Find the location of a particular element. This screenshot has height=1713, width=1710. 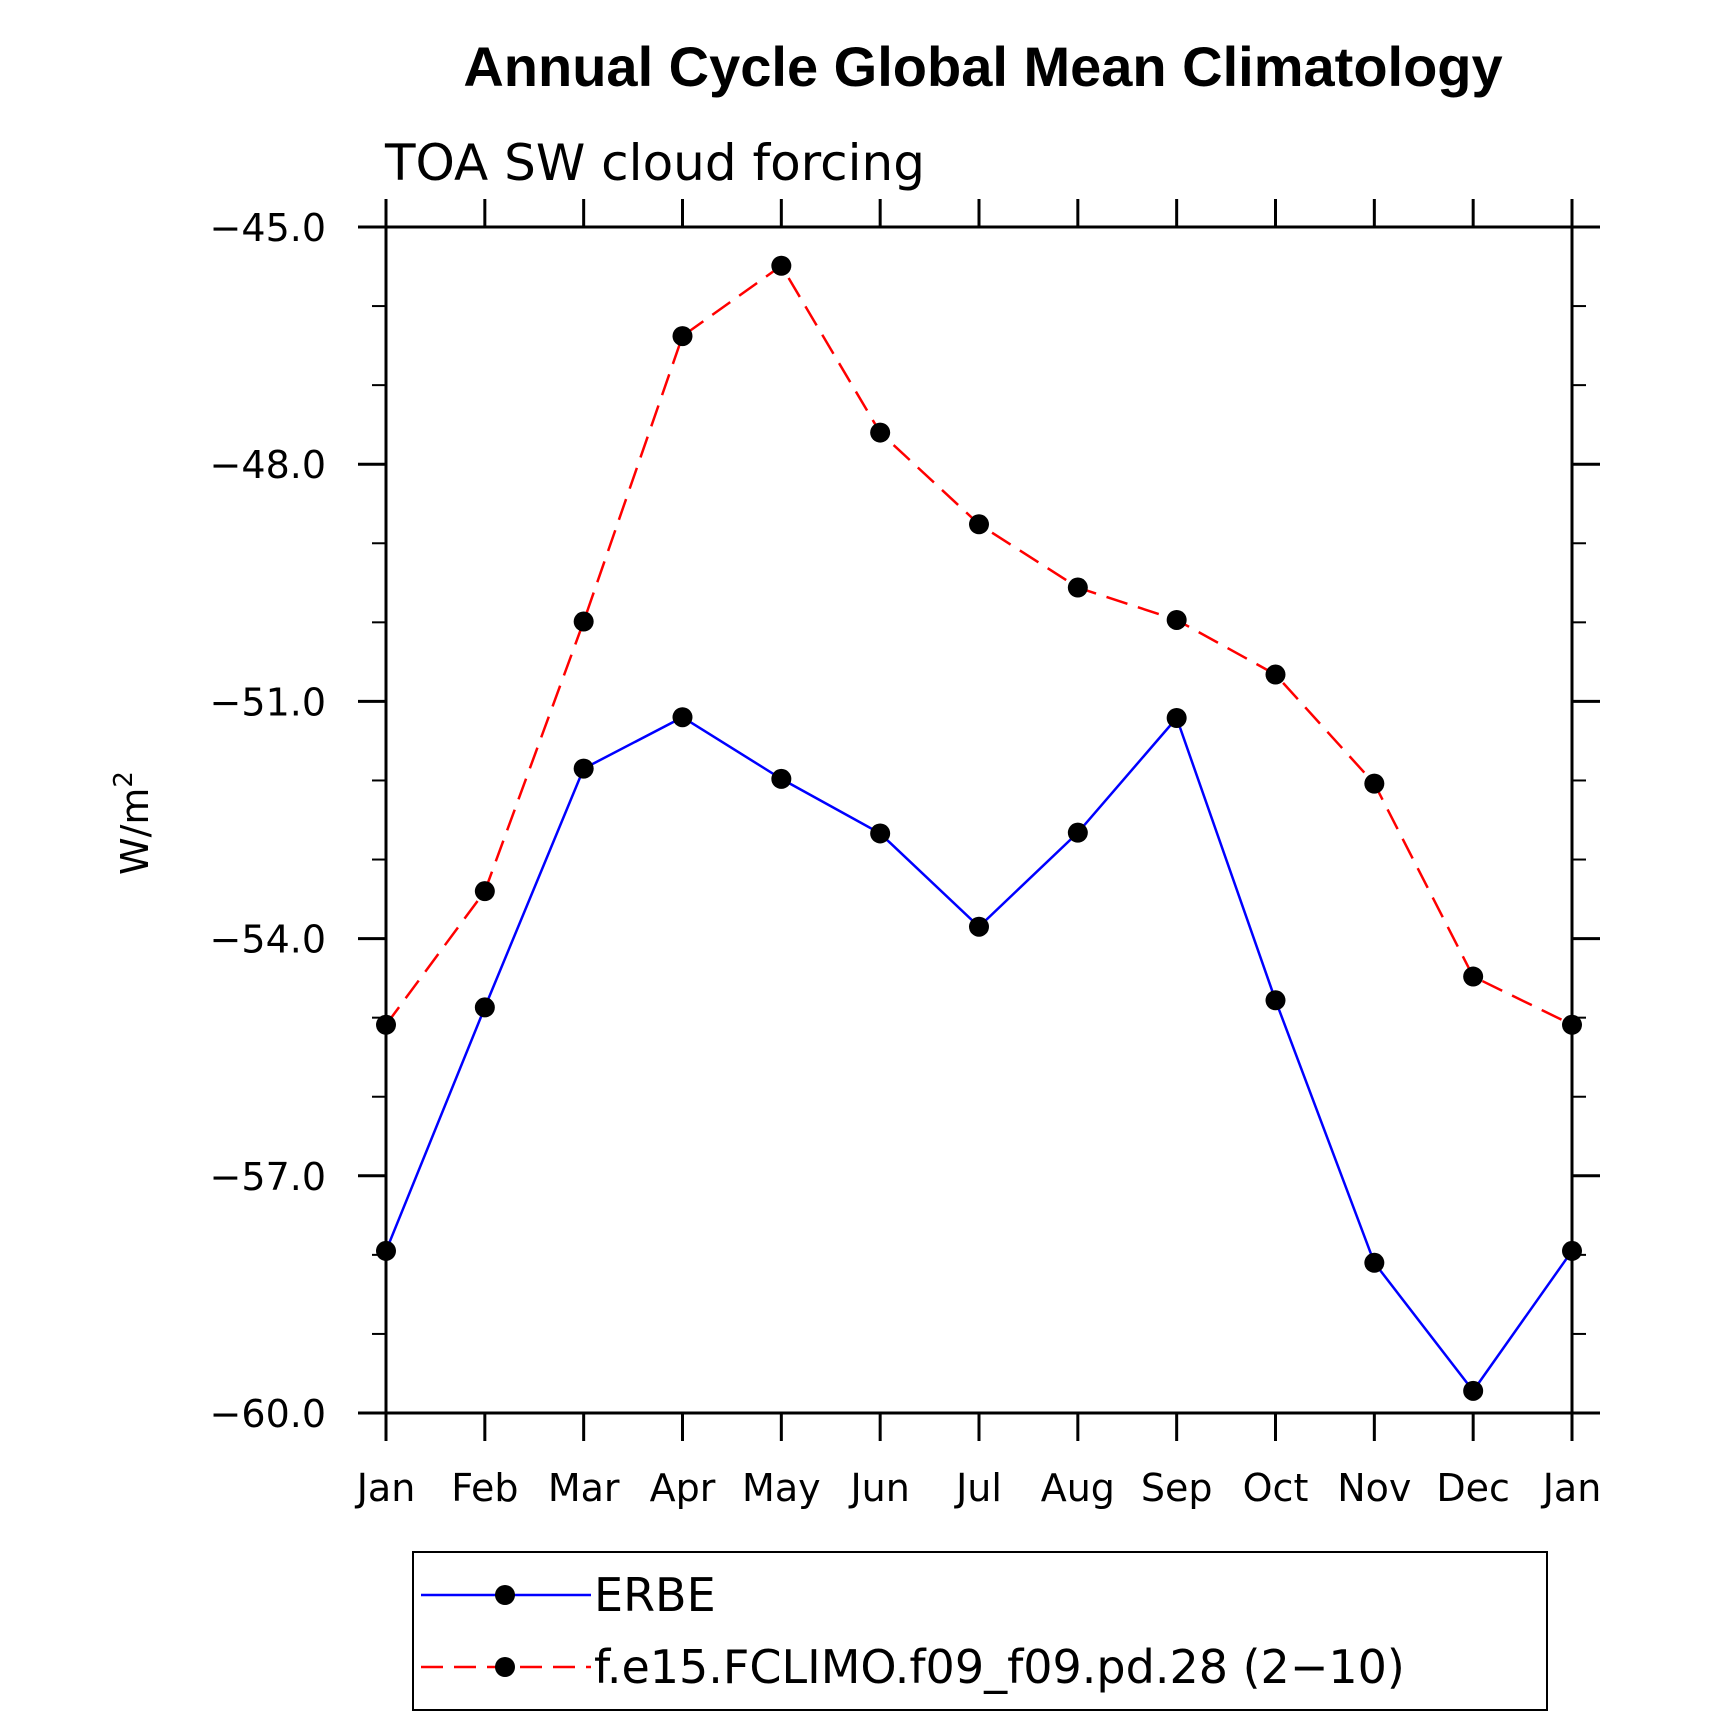

y-axis-label-base: W/m is located at coordinates (135, 831).